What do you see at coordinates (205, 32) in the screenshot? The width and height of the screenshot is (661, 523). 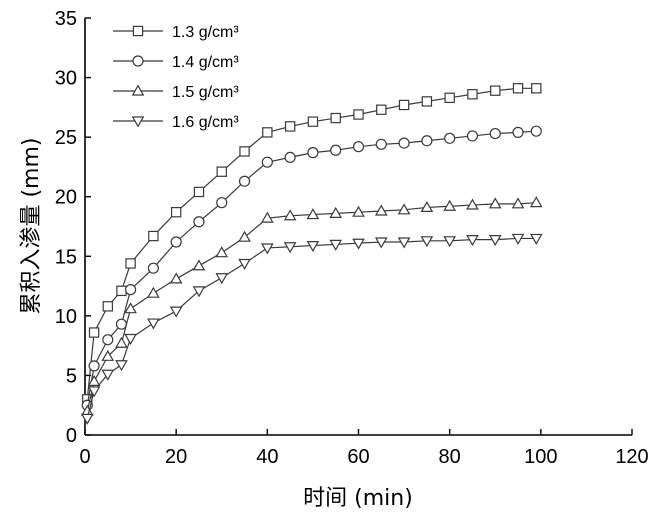 I see `legend-label: 1.3 g/cm³` at bounding box center [205, 32].